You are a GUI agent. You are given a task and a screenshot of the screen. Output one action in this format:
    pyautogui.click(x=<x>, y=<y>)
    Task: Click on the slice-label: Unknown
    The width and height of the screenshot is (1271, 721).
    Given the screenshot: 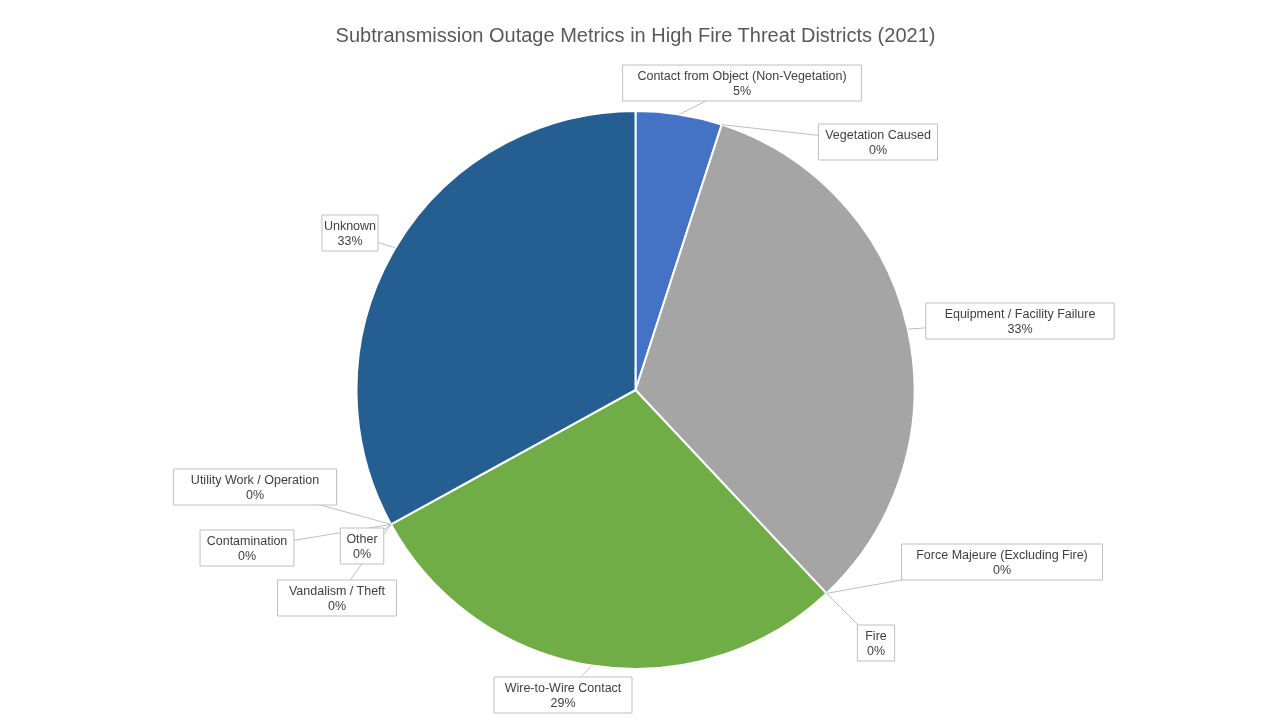 What is the action you would take?
    pyautogui.click(x=350, y=226)
    